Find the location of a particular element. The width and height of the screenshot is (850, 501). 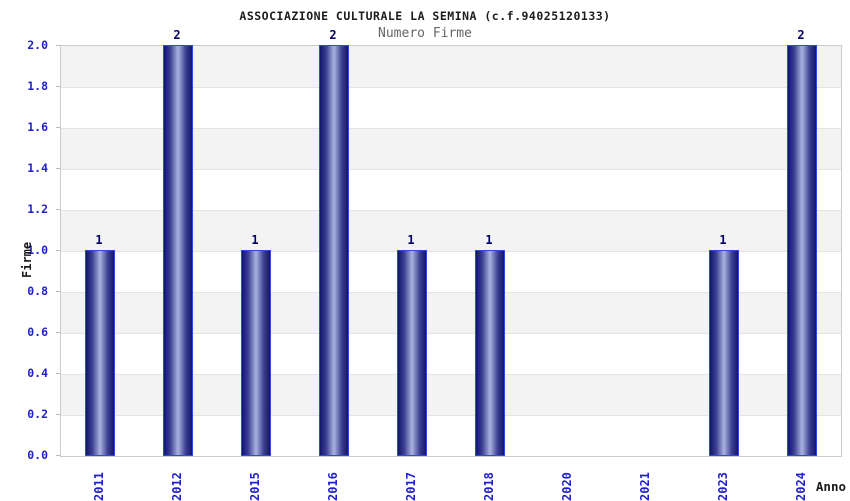

x-tick-label: 2021 is located at coordinates (645, 486).